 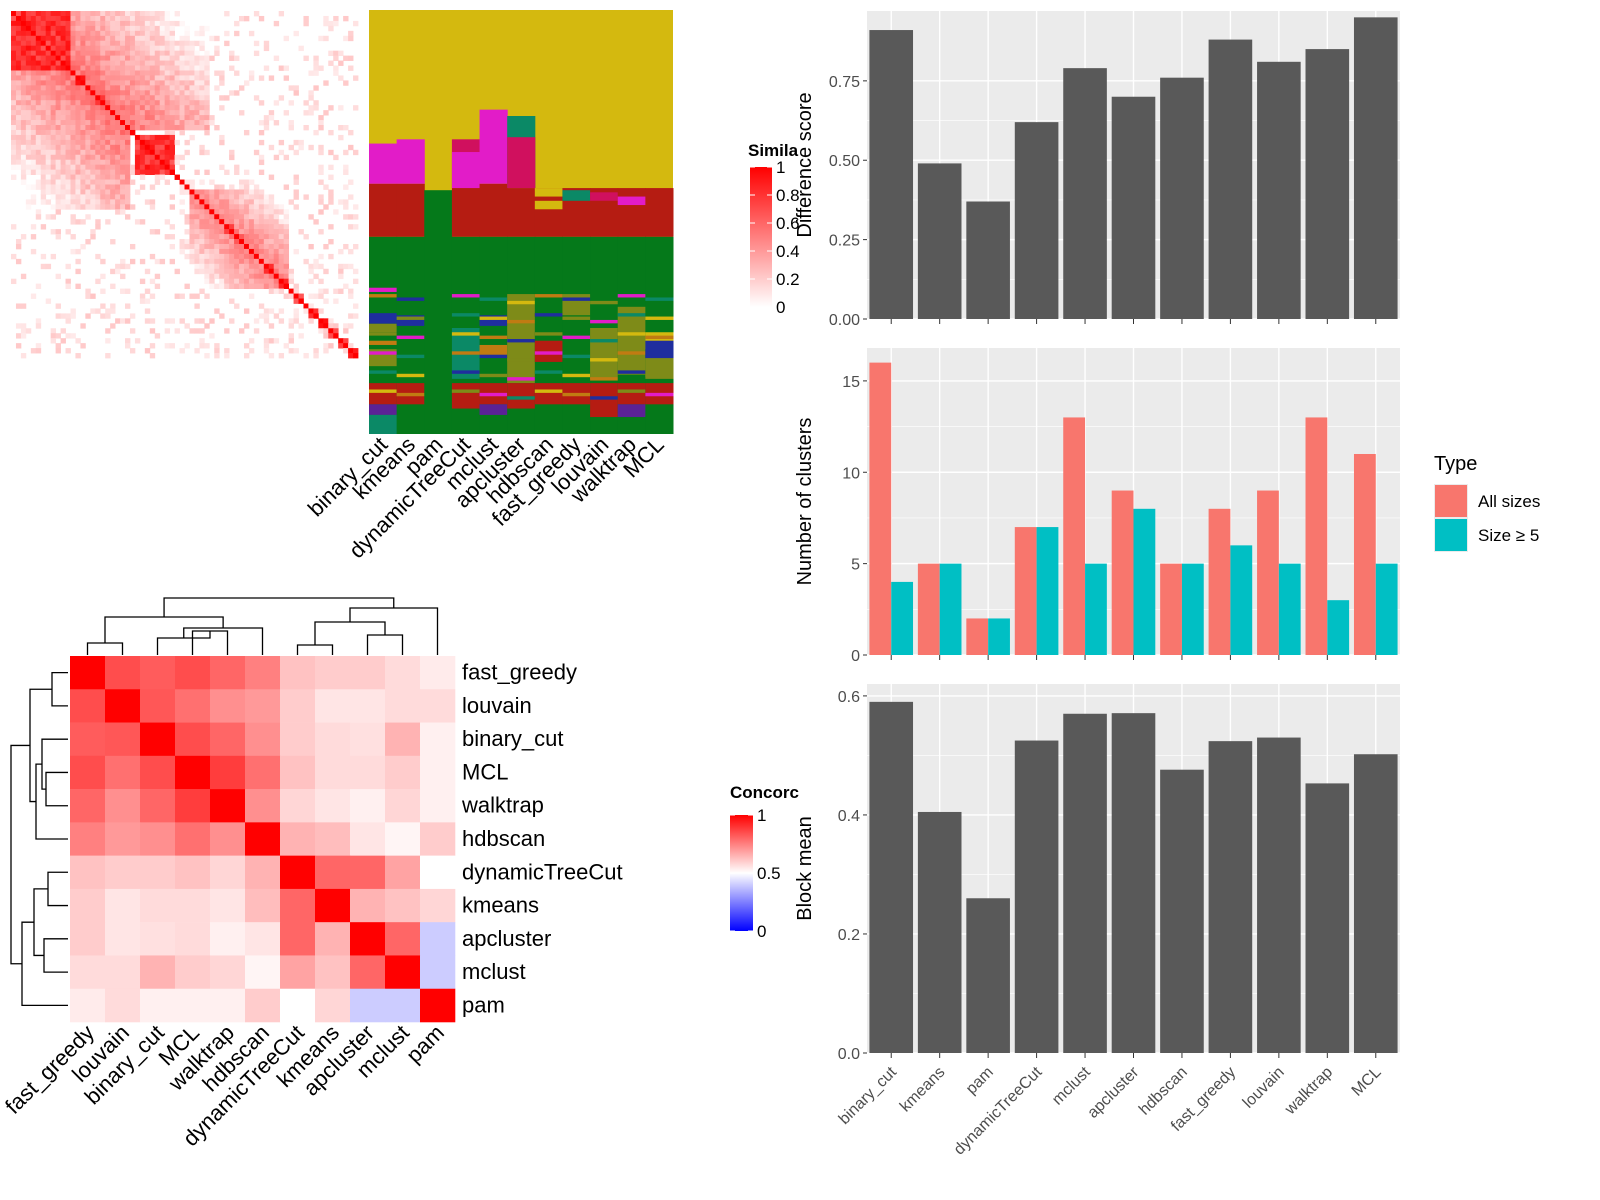 I want to click on dendrogram-branch, so click(x=385, y=644).